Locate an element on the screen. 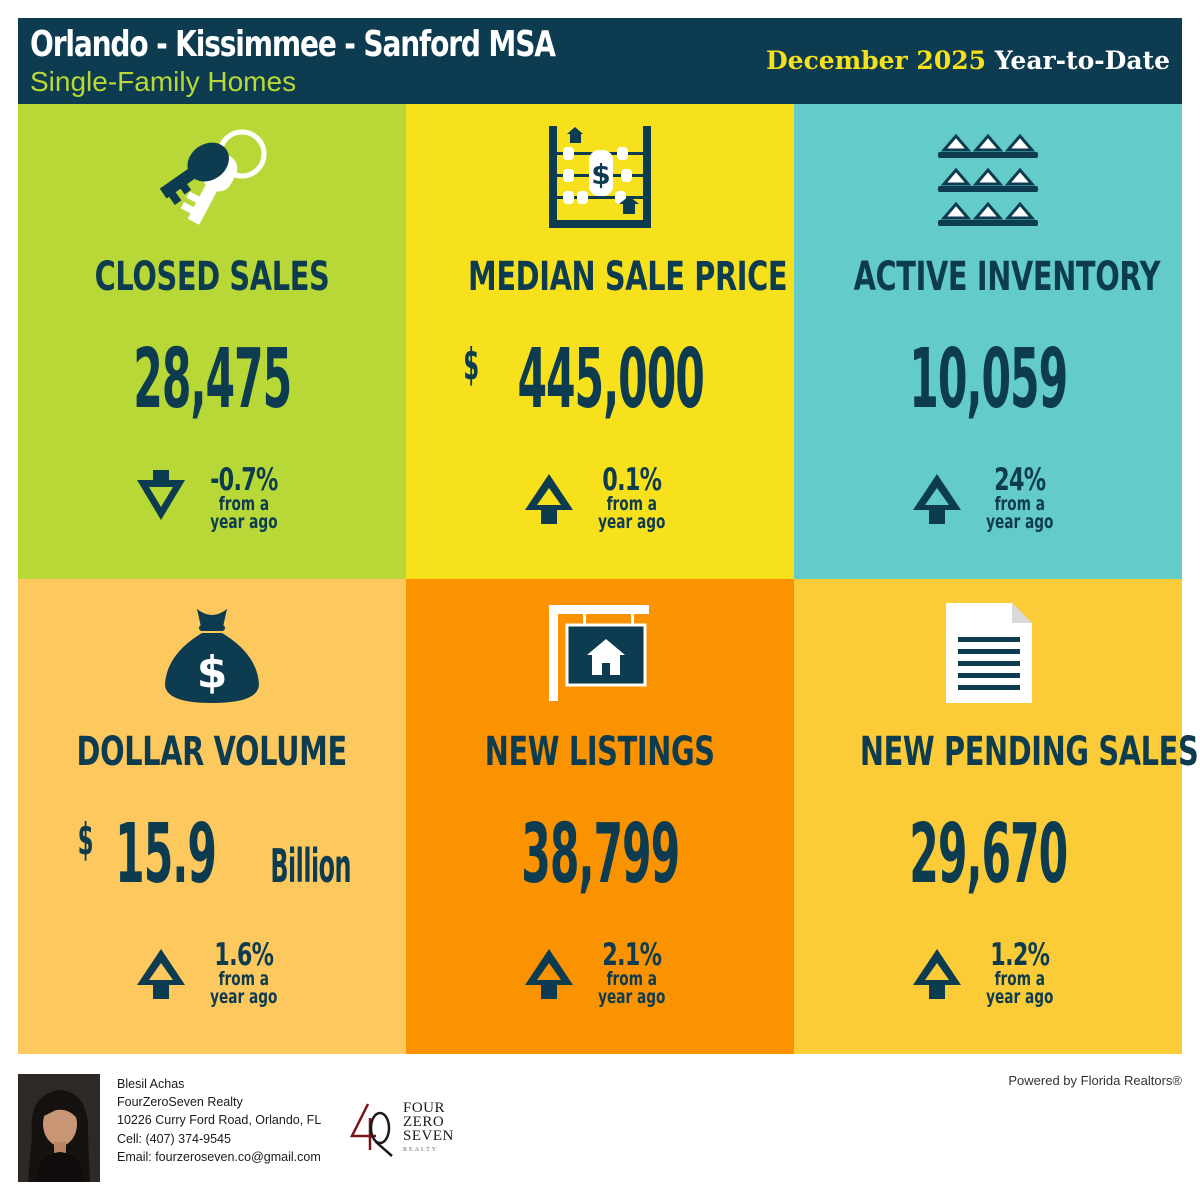 This screenshot has height=1200, width=1200. agent-cell: Cell: (407) 374-9545 is located at coordinates (174, 1138).